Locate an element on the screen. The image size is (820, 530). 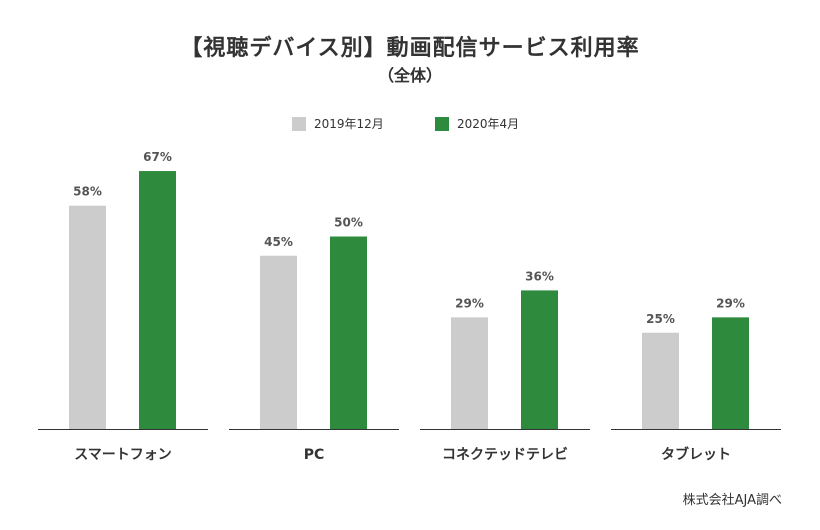
chart-subtitle: （全体） is located at coordinates (409, 75).